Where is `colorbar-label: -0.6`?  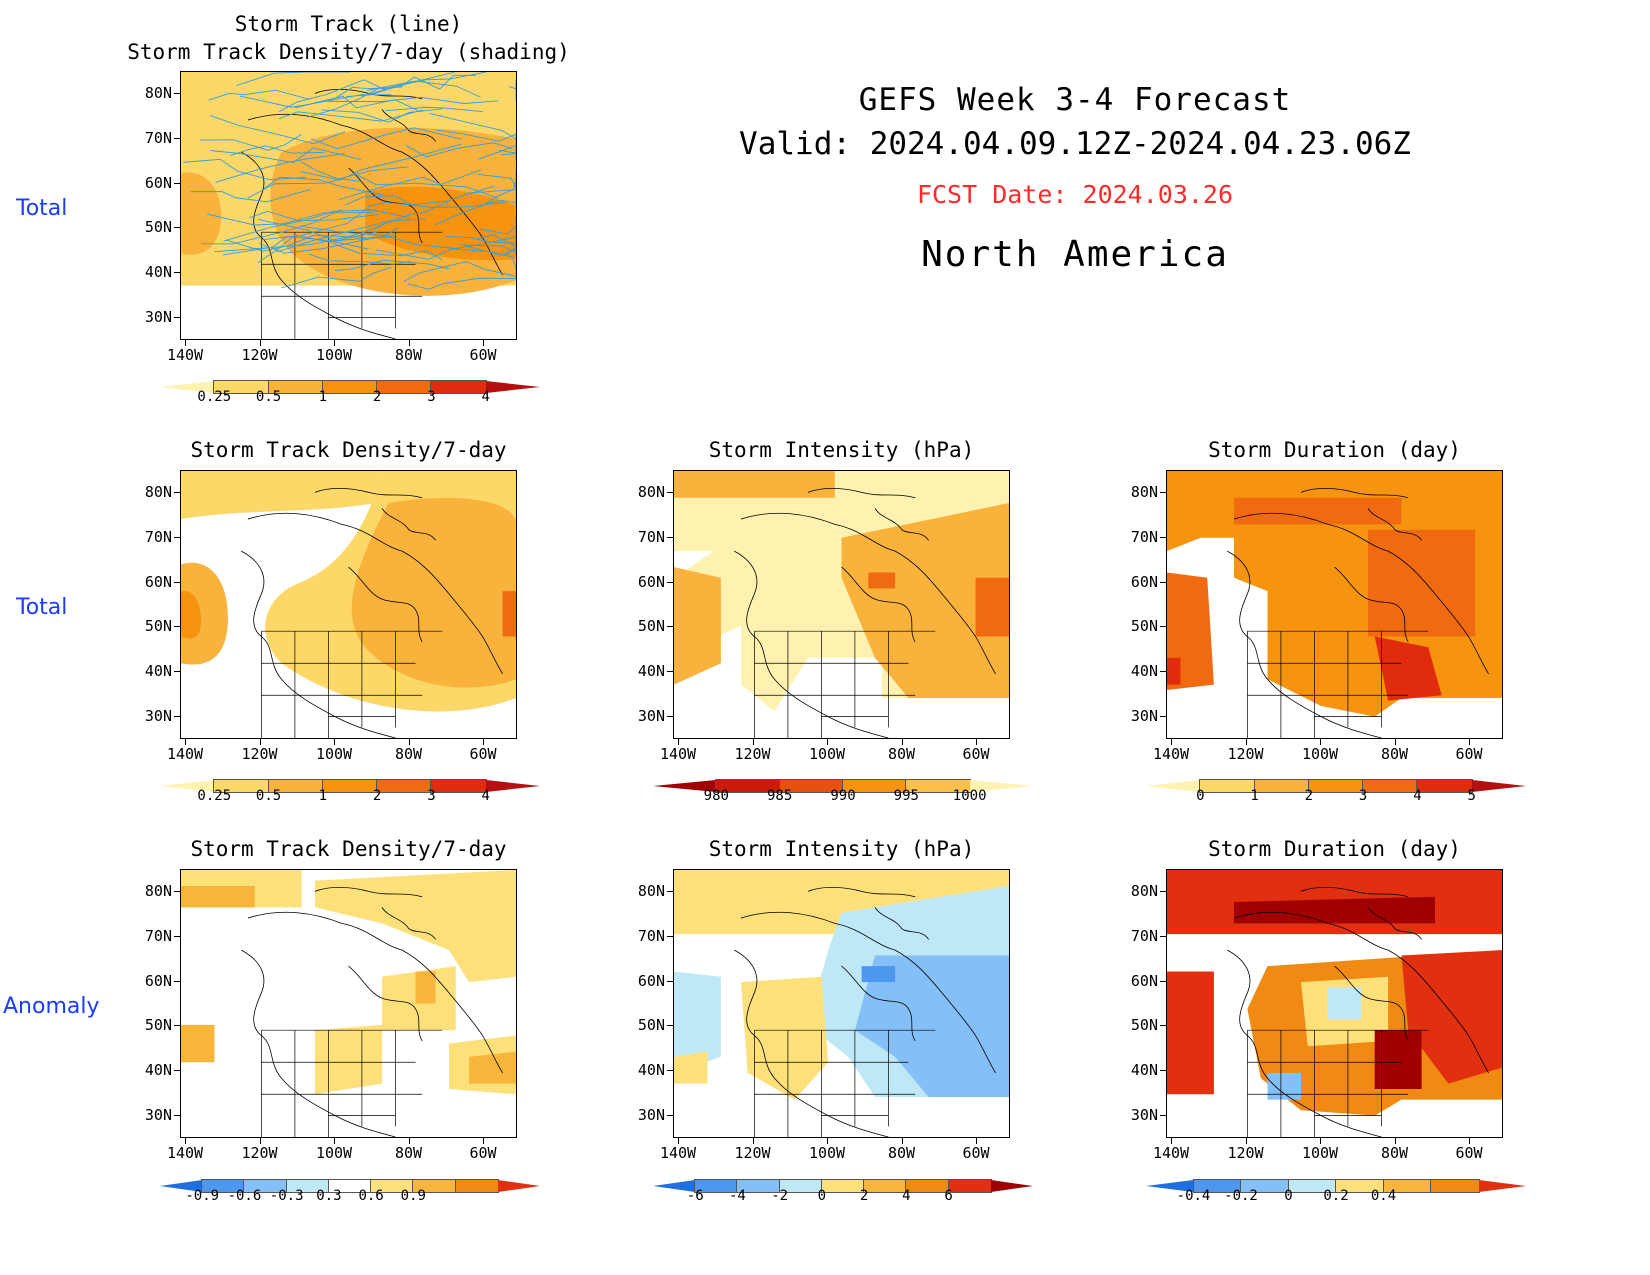 colorbar-label: -0.6 is located at coordinates (244, 1196).